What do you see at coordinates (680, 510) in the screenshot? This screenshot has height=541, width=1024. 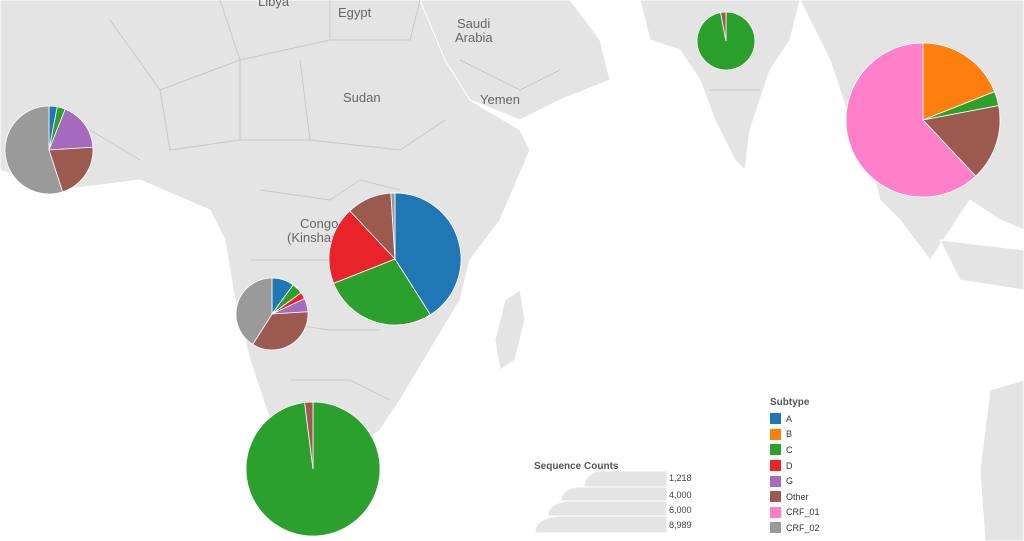 I see `size-legend-value-3: 6,000` at bounding box center [680, 510].